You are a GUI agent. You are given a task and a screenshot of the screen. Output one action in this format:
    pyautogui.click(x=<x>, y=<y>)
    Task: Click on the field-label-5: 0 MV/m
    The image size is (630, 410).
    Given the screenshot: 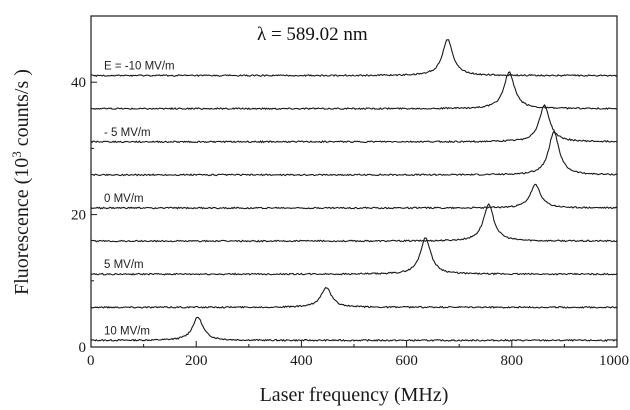 What is the action you would take?
    pyautogui.click(x=124, y=199)
    